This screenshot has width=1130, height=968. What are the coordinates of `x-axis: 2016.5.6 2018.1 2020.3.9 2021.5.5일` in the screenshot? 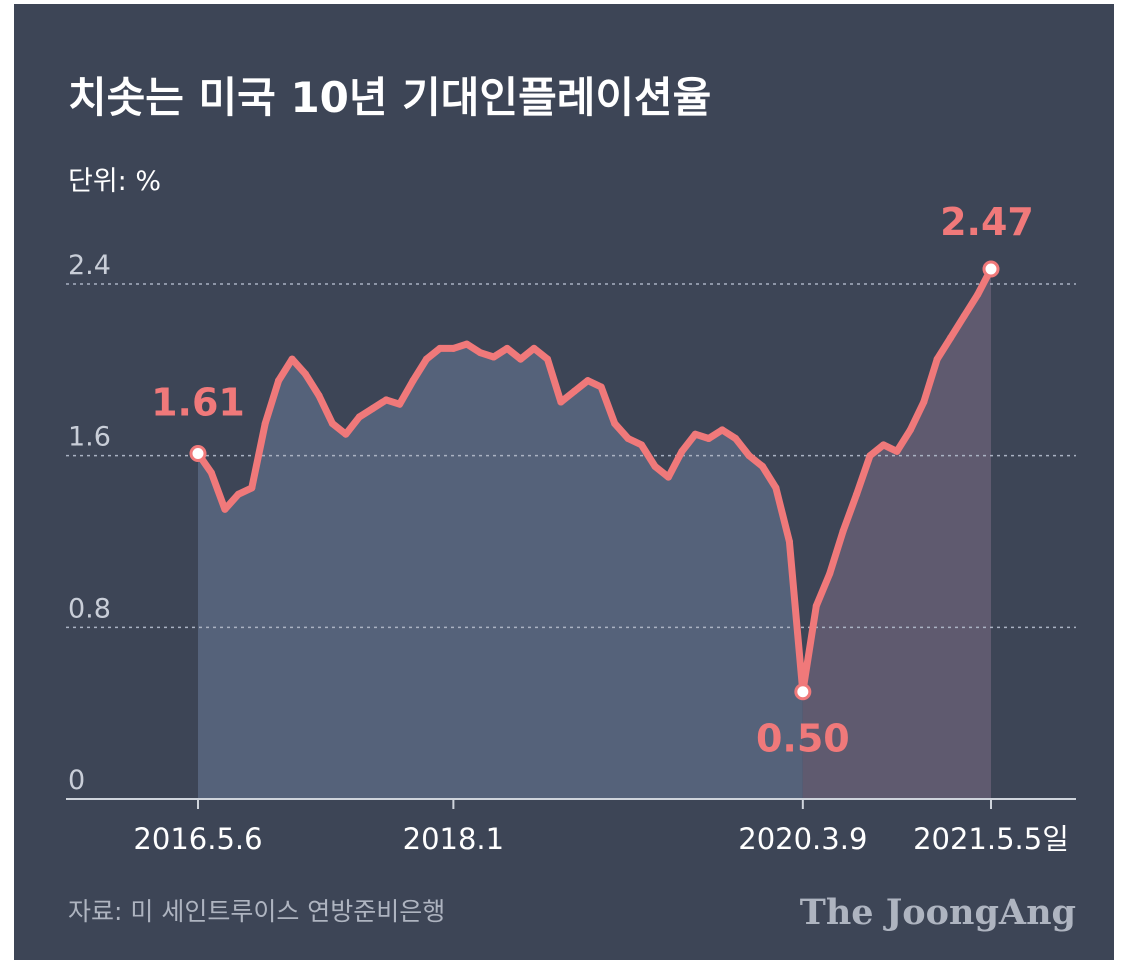 It's located at (571, 827).